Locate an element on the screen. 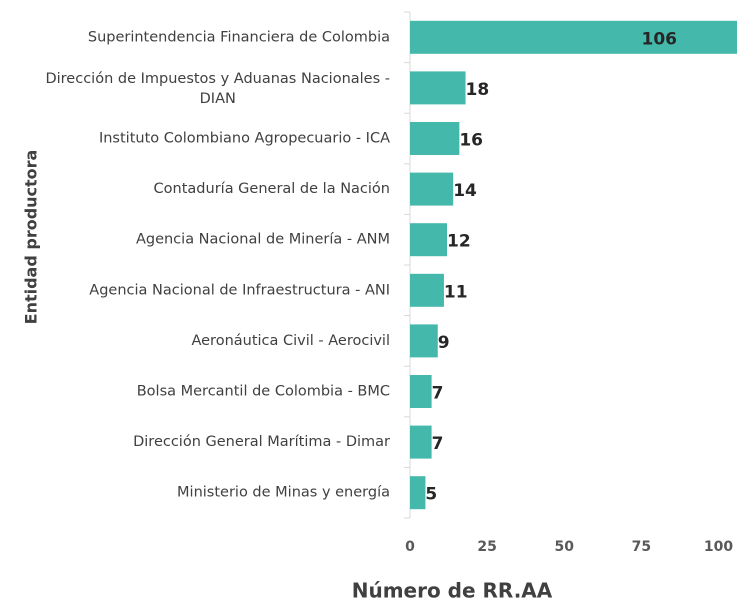  data-label: 18 is located at coordinates (478, 90).